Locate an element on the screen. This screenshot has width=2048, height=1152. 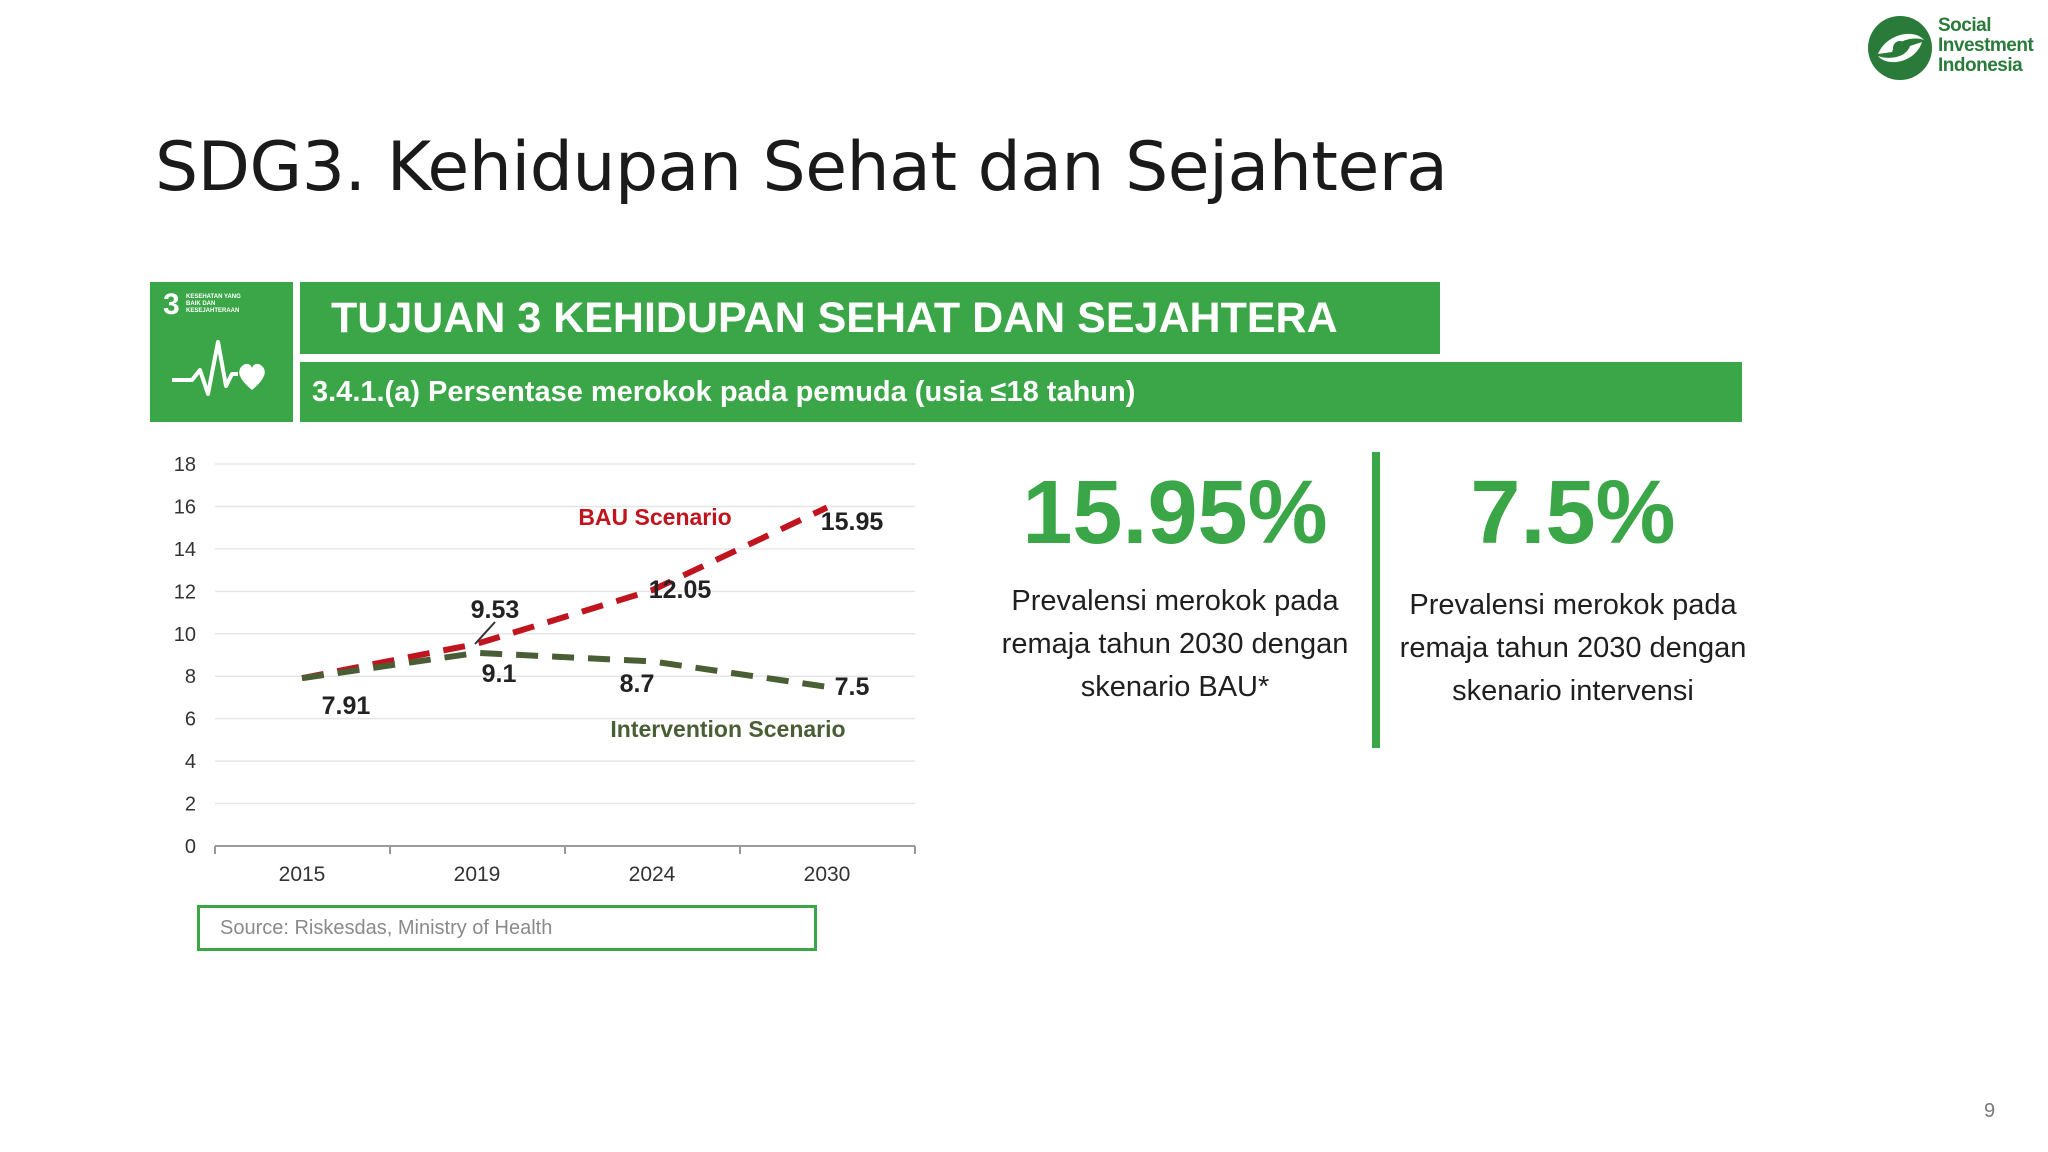
y-tick-label: 0 is located at coordinates (190, 847).